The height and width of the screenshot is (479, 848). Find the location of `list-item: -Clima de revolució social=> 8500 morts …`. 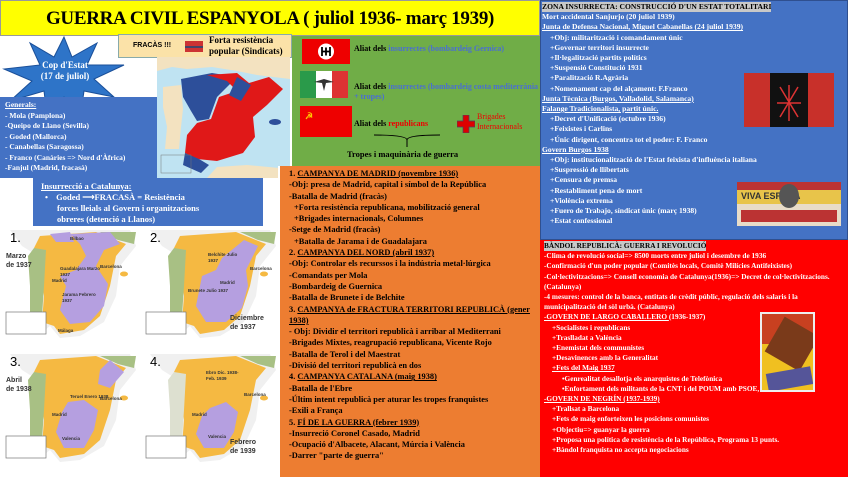

list-item: -Clima de revolució social=> 8500 morts … is located at coordinates (696, 256).